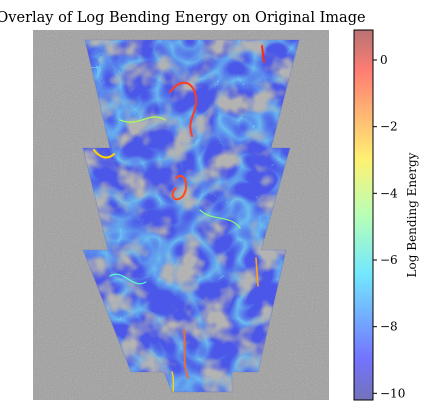  I want to click on colorbar-label: Log Bending Energy, so click(412, 214).